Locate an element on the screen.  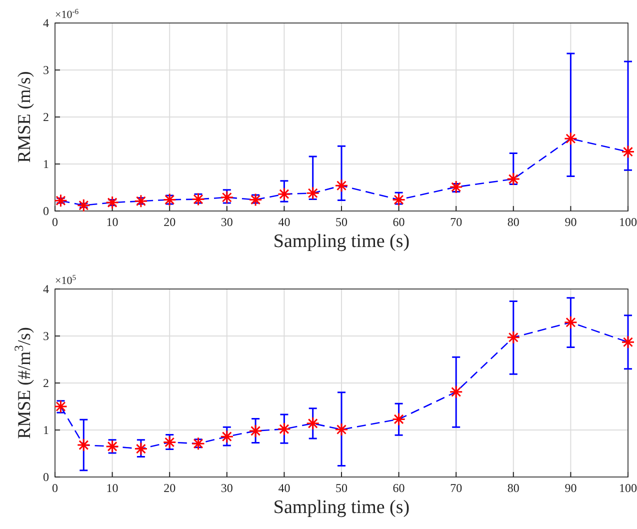
text: ×10$^{5}$ is located at coordinates (65, 279).